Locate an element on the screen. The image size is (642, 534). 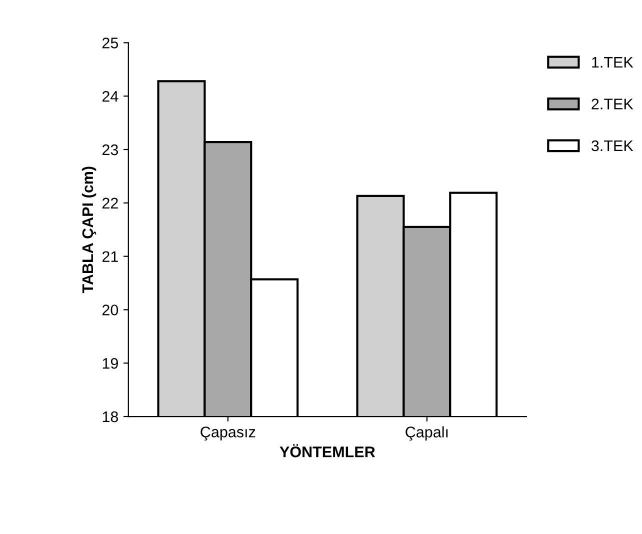
x-axis-title: YÖNTEMLER is located at coordinates (328, 451).